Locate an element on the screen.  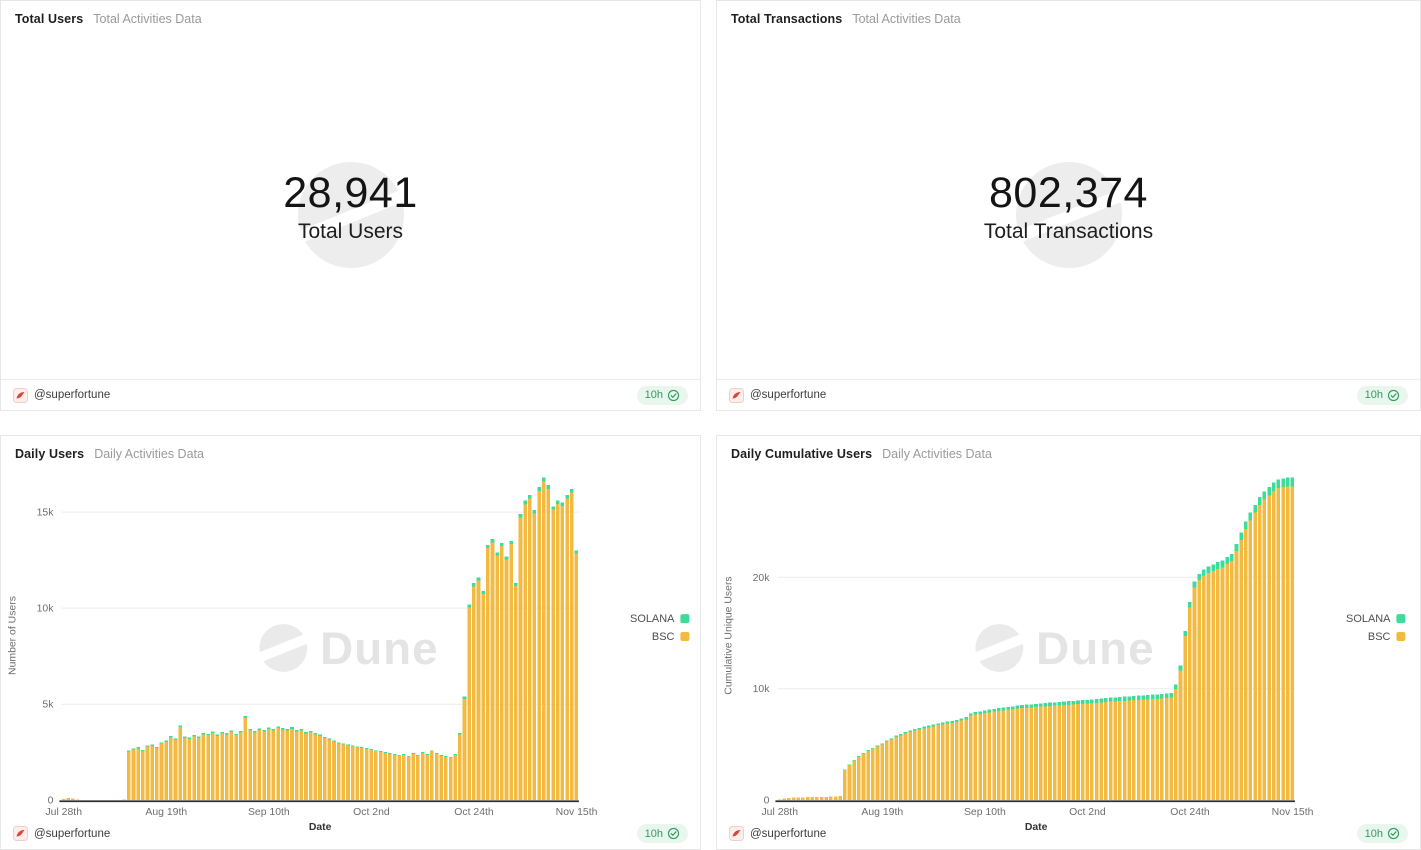
y-tick-label: 20k is located at coordinates (762, 578).